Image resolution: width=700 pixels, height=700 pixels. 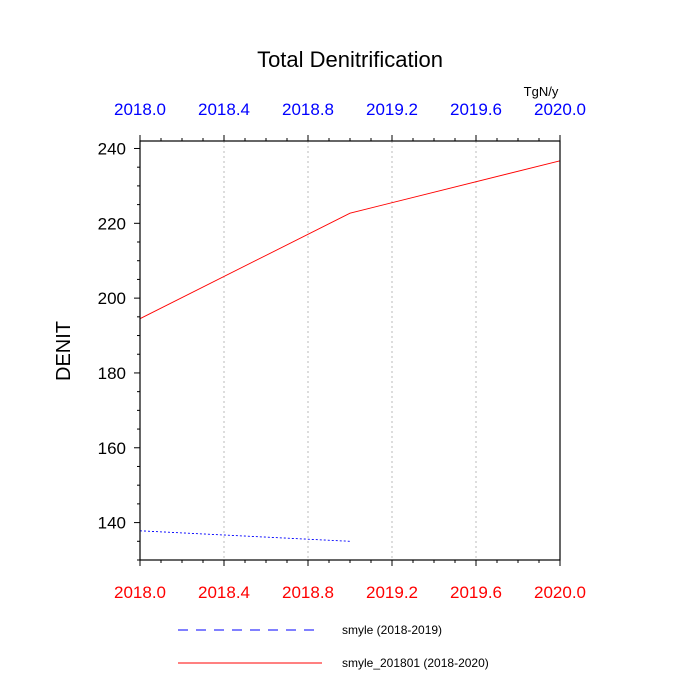 What do you see at coordinates (392, 630) in the screenshot?
I see `legend-label-1: smyle (2018-2019)` at bounding box center [392, 630].